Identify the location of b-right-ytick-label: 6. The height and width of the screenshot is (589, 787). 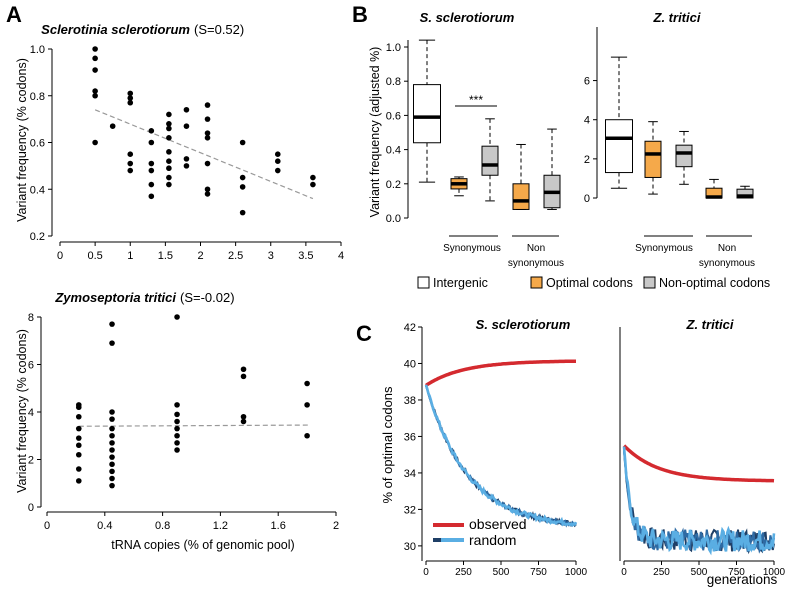
(587, 82).